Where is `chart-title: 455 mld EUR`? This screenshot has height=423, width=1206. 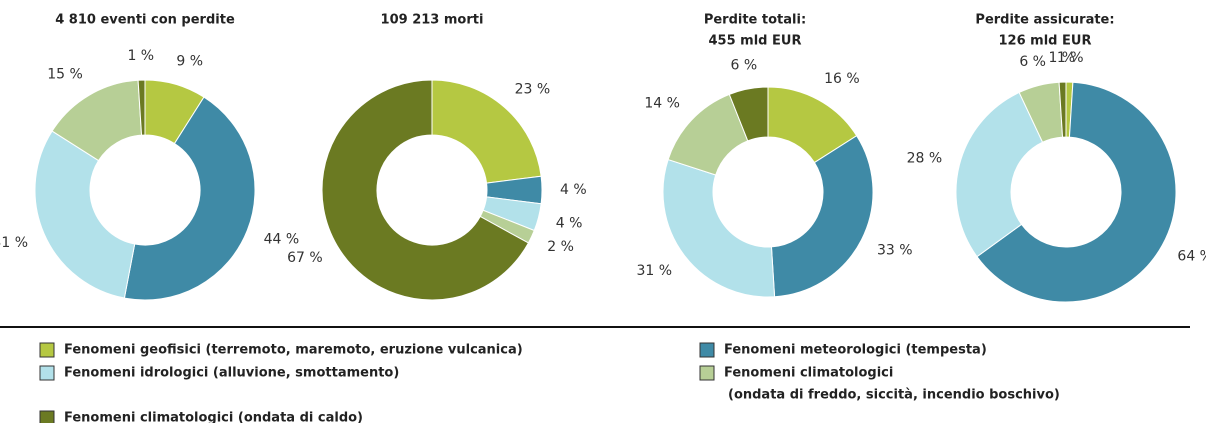
chart-title: 455 mld EUR is located at coordinates (755, 41).